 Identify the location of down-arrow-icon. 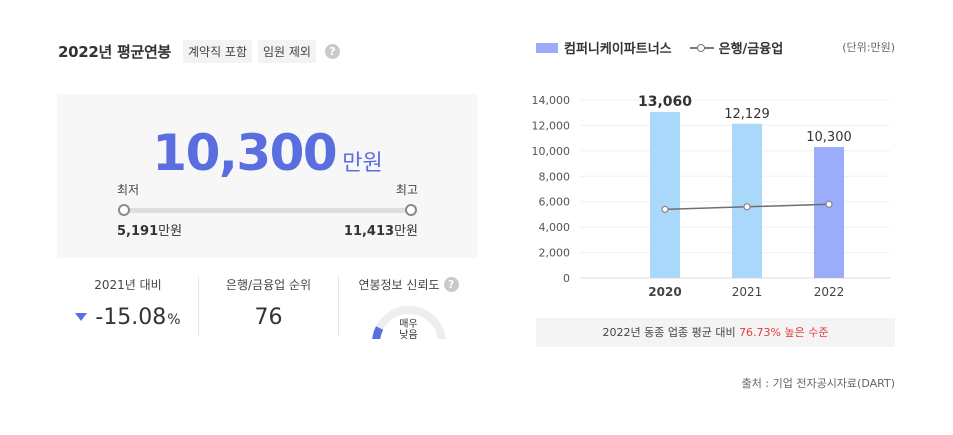
(81, 317).